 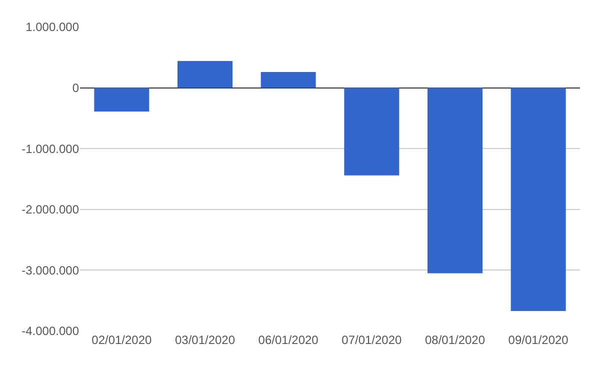 I want to click on y-tick-label: -3.000.000, so click(x=51, y=270).